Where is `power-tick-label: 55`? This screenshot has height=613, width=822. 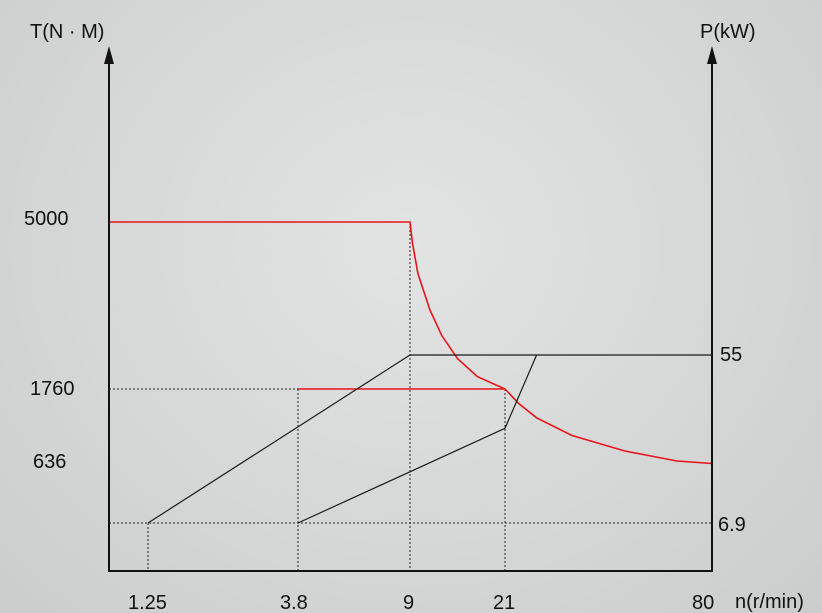 power-tick-label: 55 is located at coordinates (731, 355).